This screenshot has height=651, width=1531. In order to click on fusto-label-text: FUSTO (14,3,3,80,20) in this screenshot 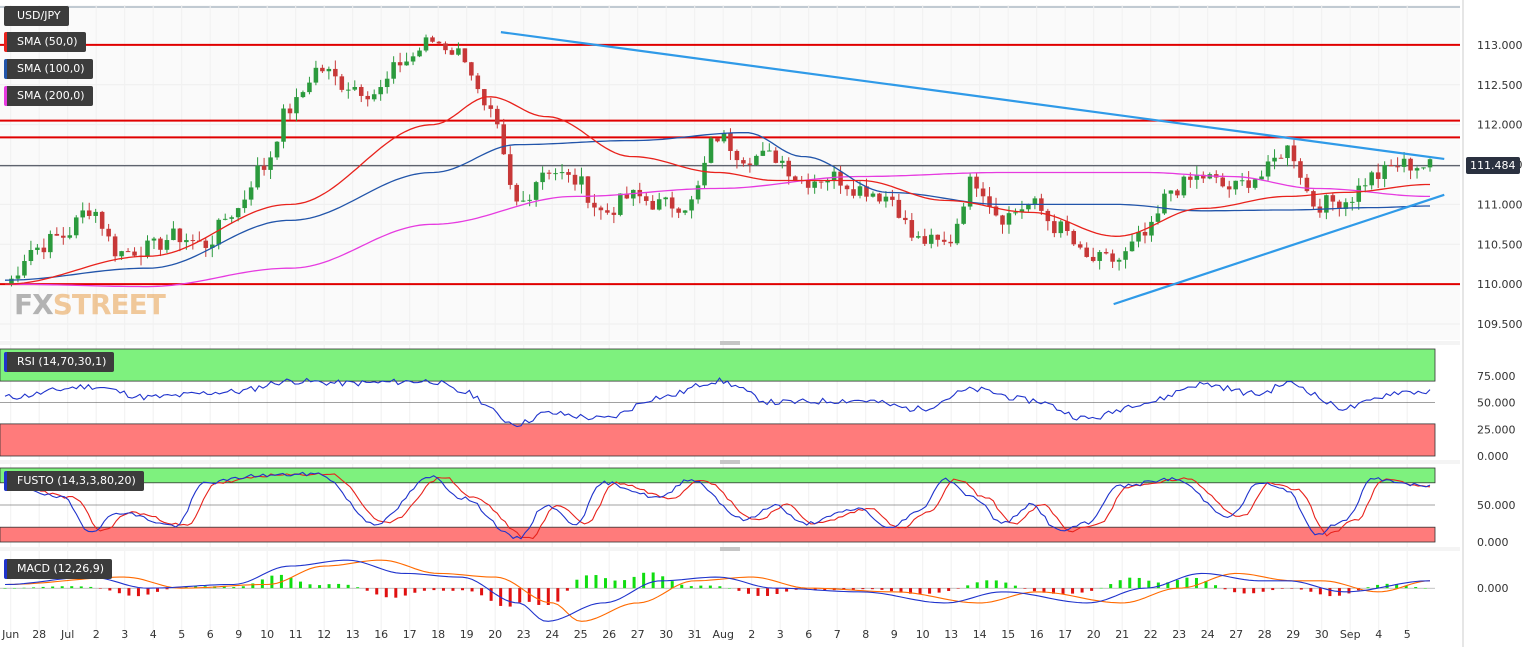, I will do `click(76, 480)`.